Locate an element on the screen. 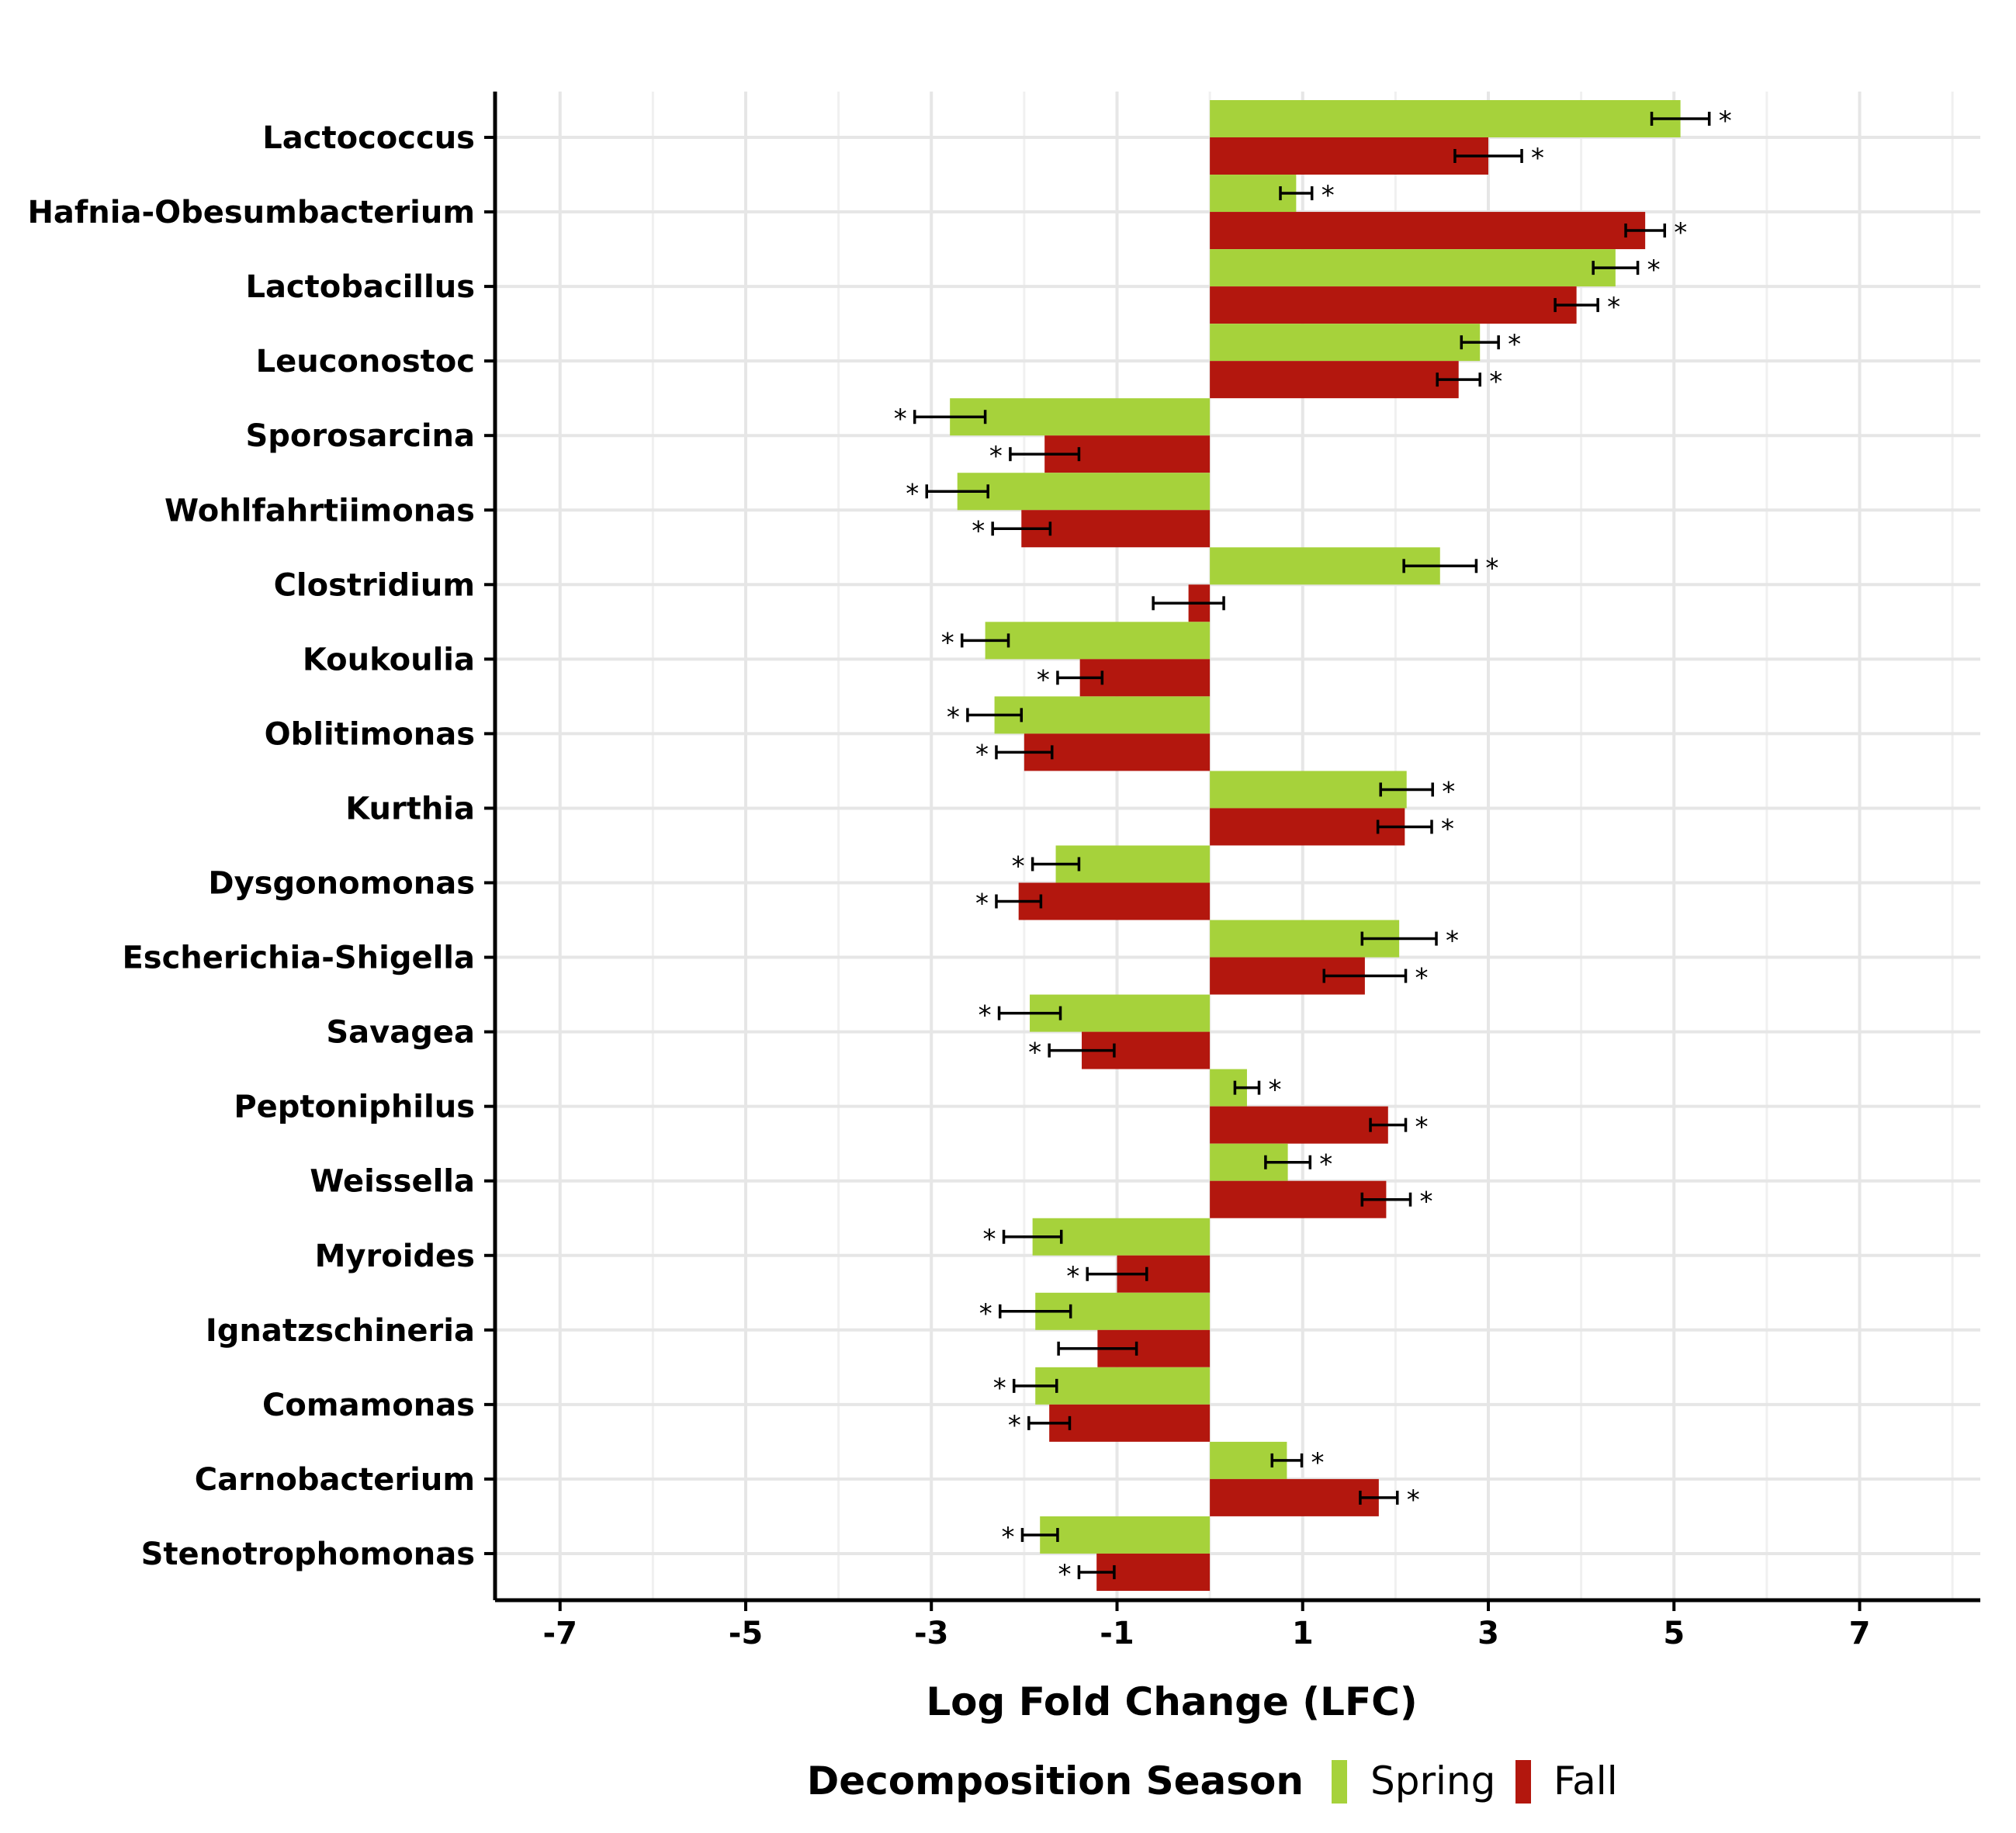 The image size is (2016, 1833). x-tick-label: 7 is located at coordinates (1860, 1633).